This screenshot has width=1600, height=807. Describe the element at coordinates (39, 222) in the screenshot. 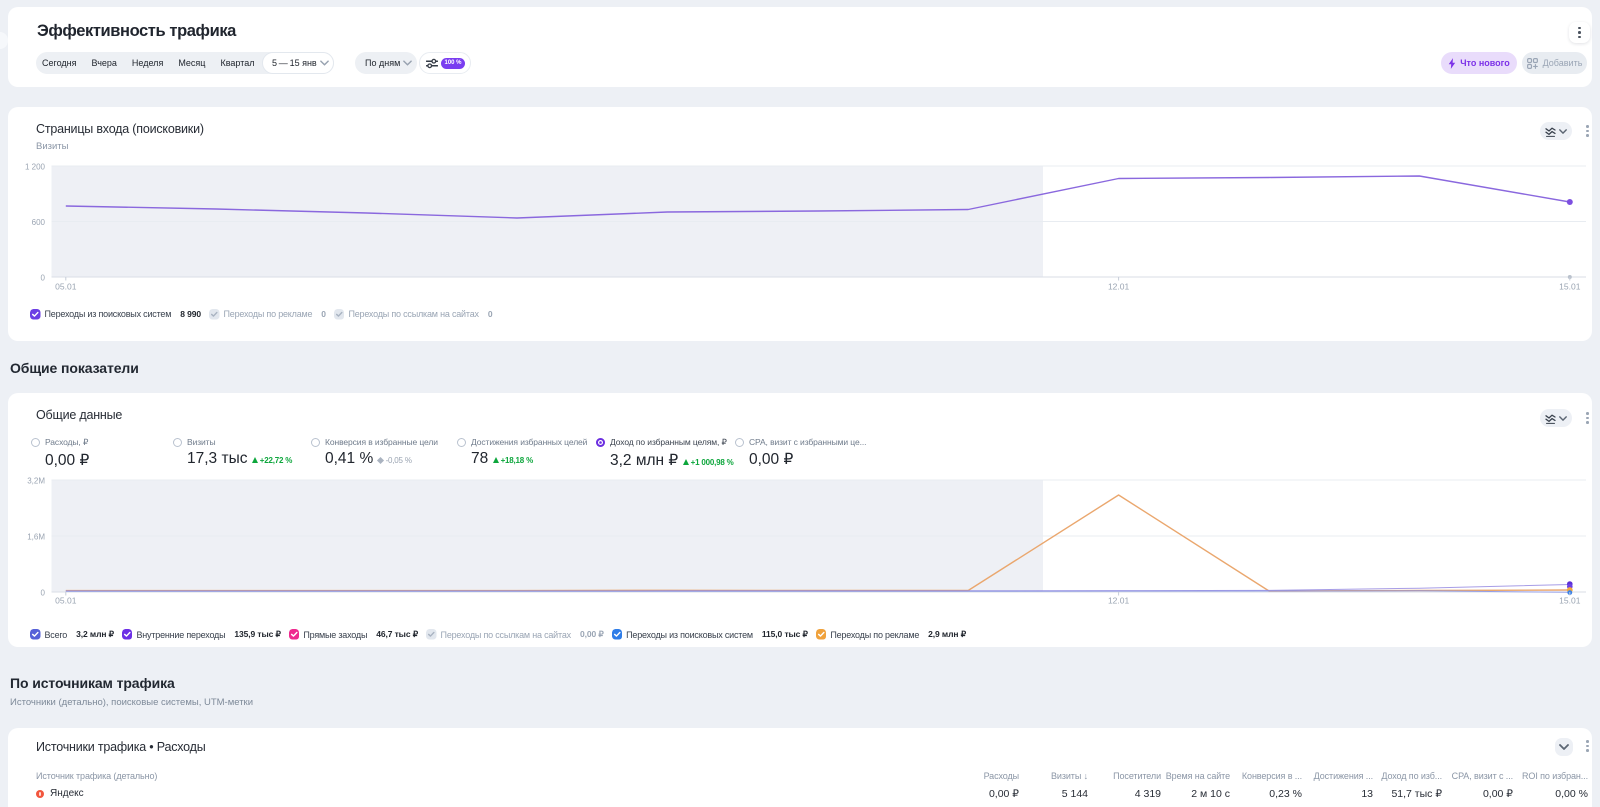

I see `svg-text: 600` at that location.